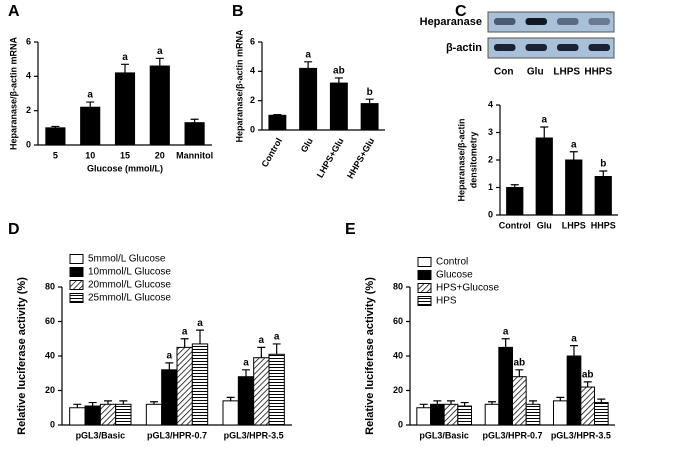 Image resolution: width=675 pixels, height=458 pixels. What do you see at coordinates (22, 356) in the screenshot?
I see `y-axis-label: Relative luciferase activity (%)` at bounding box center [22, 356].